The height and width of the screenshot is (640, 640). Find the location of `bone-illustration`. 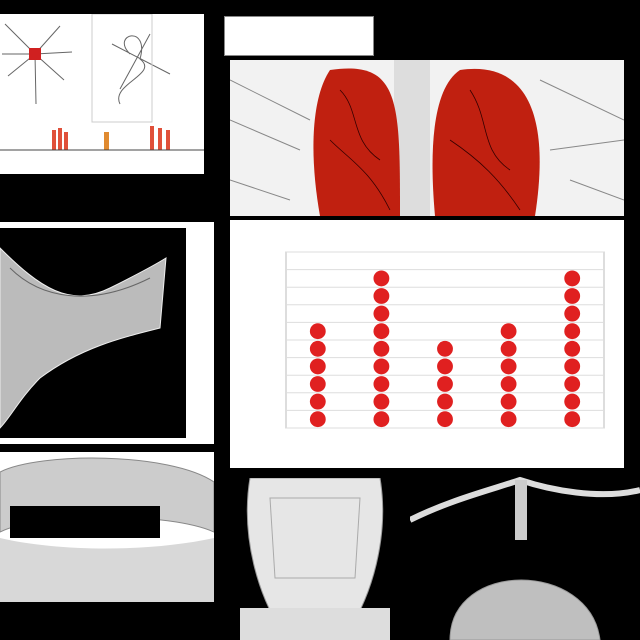

bone-illustration is located at coordinates (83, 338).